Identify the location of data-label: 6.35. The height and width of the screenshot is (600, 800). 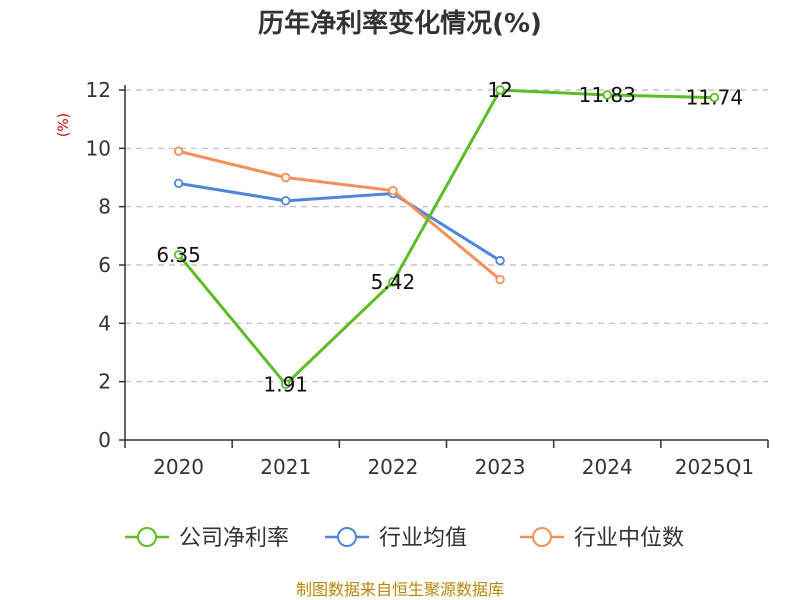
(178, 255).